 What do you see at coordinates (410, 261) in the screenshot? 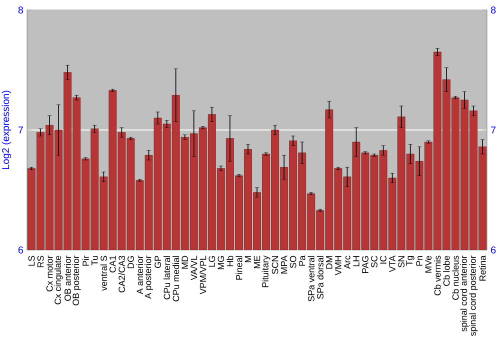
I see `x-tick-label: Tg` at bounding box center [410, 261].